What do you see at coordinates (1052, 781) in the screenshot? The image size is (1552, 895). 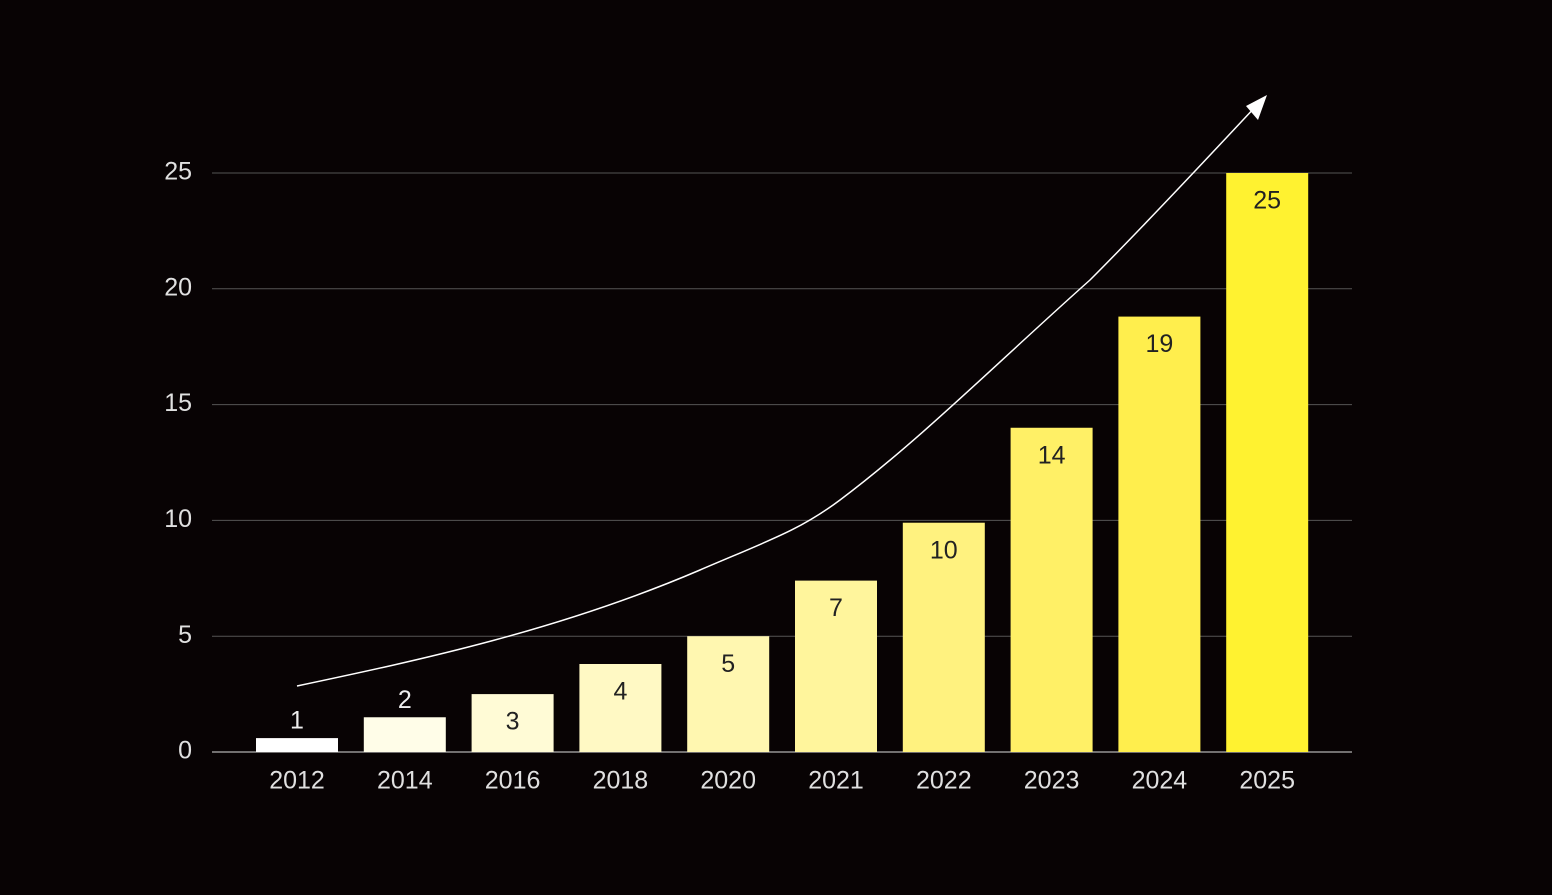 I see `x-tick-label: 2023` at bounding box center [1052, 781].